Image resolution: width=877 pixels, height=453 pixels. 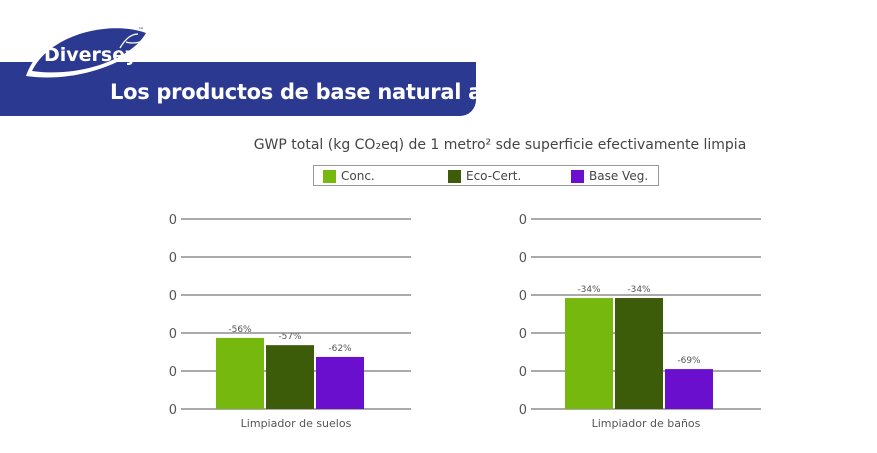 I want to click on legend-item-conc: Conc., so click(x=349, y=176).